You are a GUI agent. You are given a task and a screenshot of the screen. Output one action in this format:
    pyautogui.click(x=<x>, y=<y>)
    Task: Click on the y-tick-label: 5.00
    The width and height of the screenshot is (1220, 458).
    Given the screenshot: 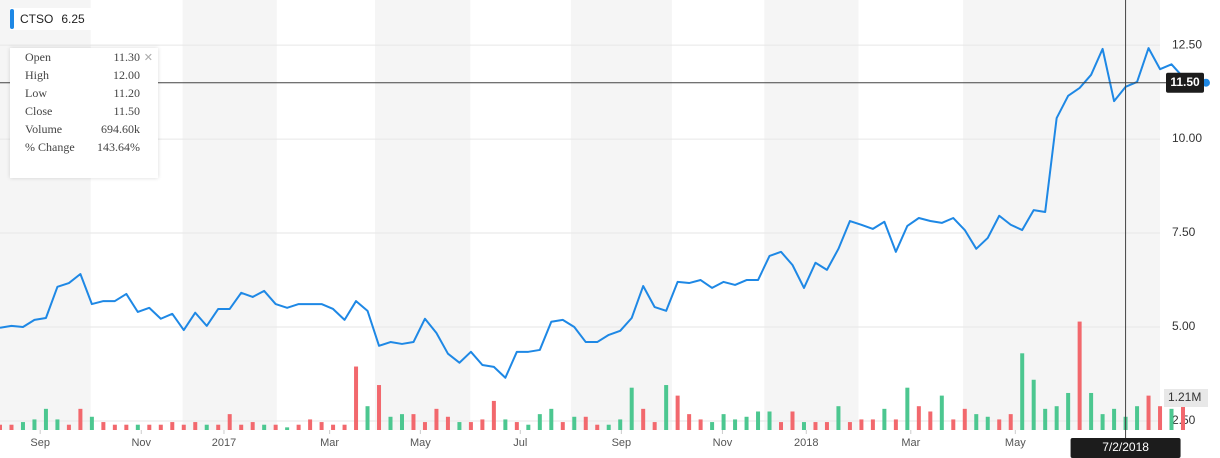 What is the action you would take?
    pyautogui.click(x=1184, y=326)
    